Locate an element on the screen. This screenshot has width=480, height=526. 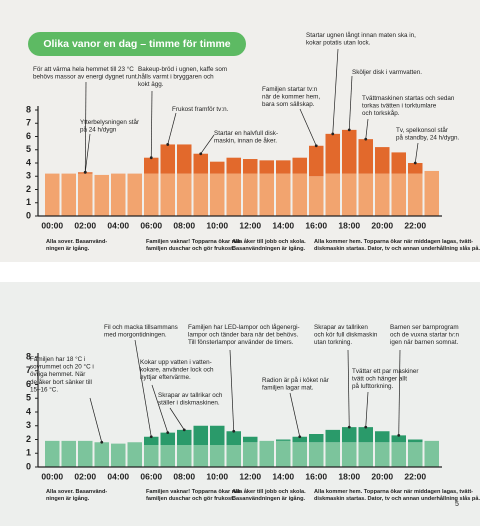
footnote: Familjen vaknar! Topparna ökar när is located at coordinates (193, 242).